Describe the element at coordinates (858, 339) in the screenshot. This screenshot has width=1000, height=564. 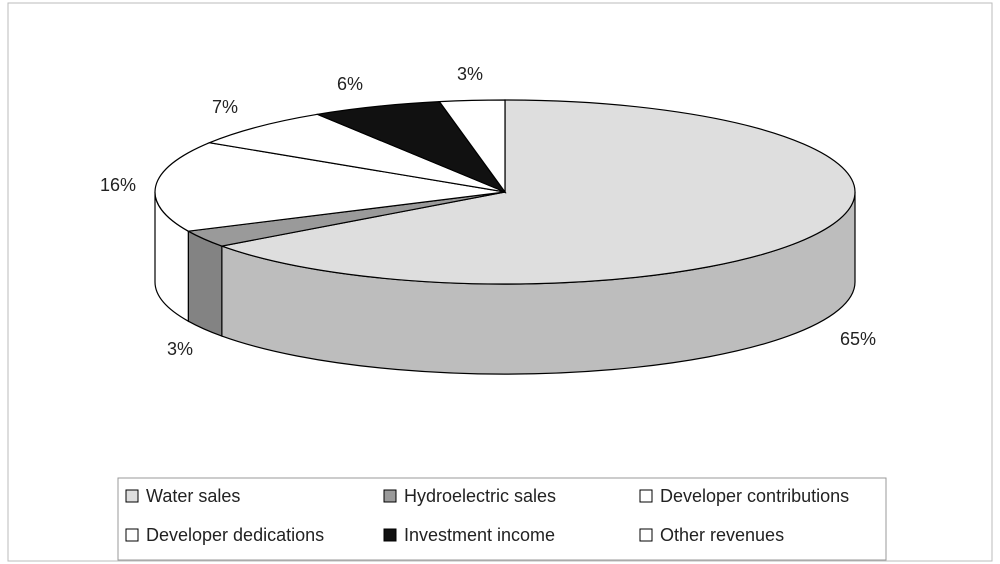
I see `data-label: 65%` at that location.